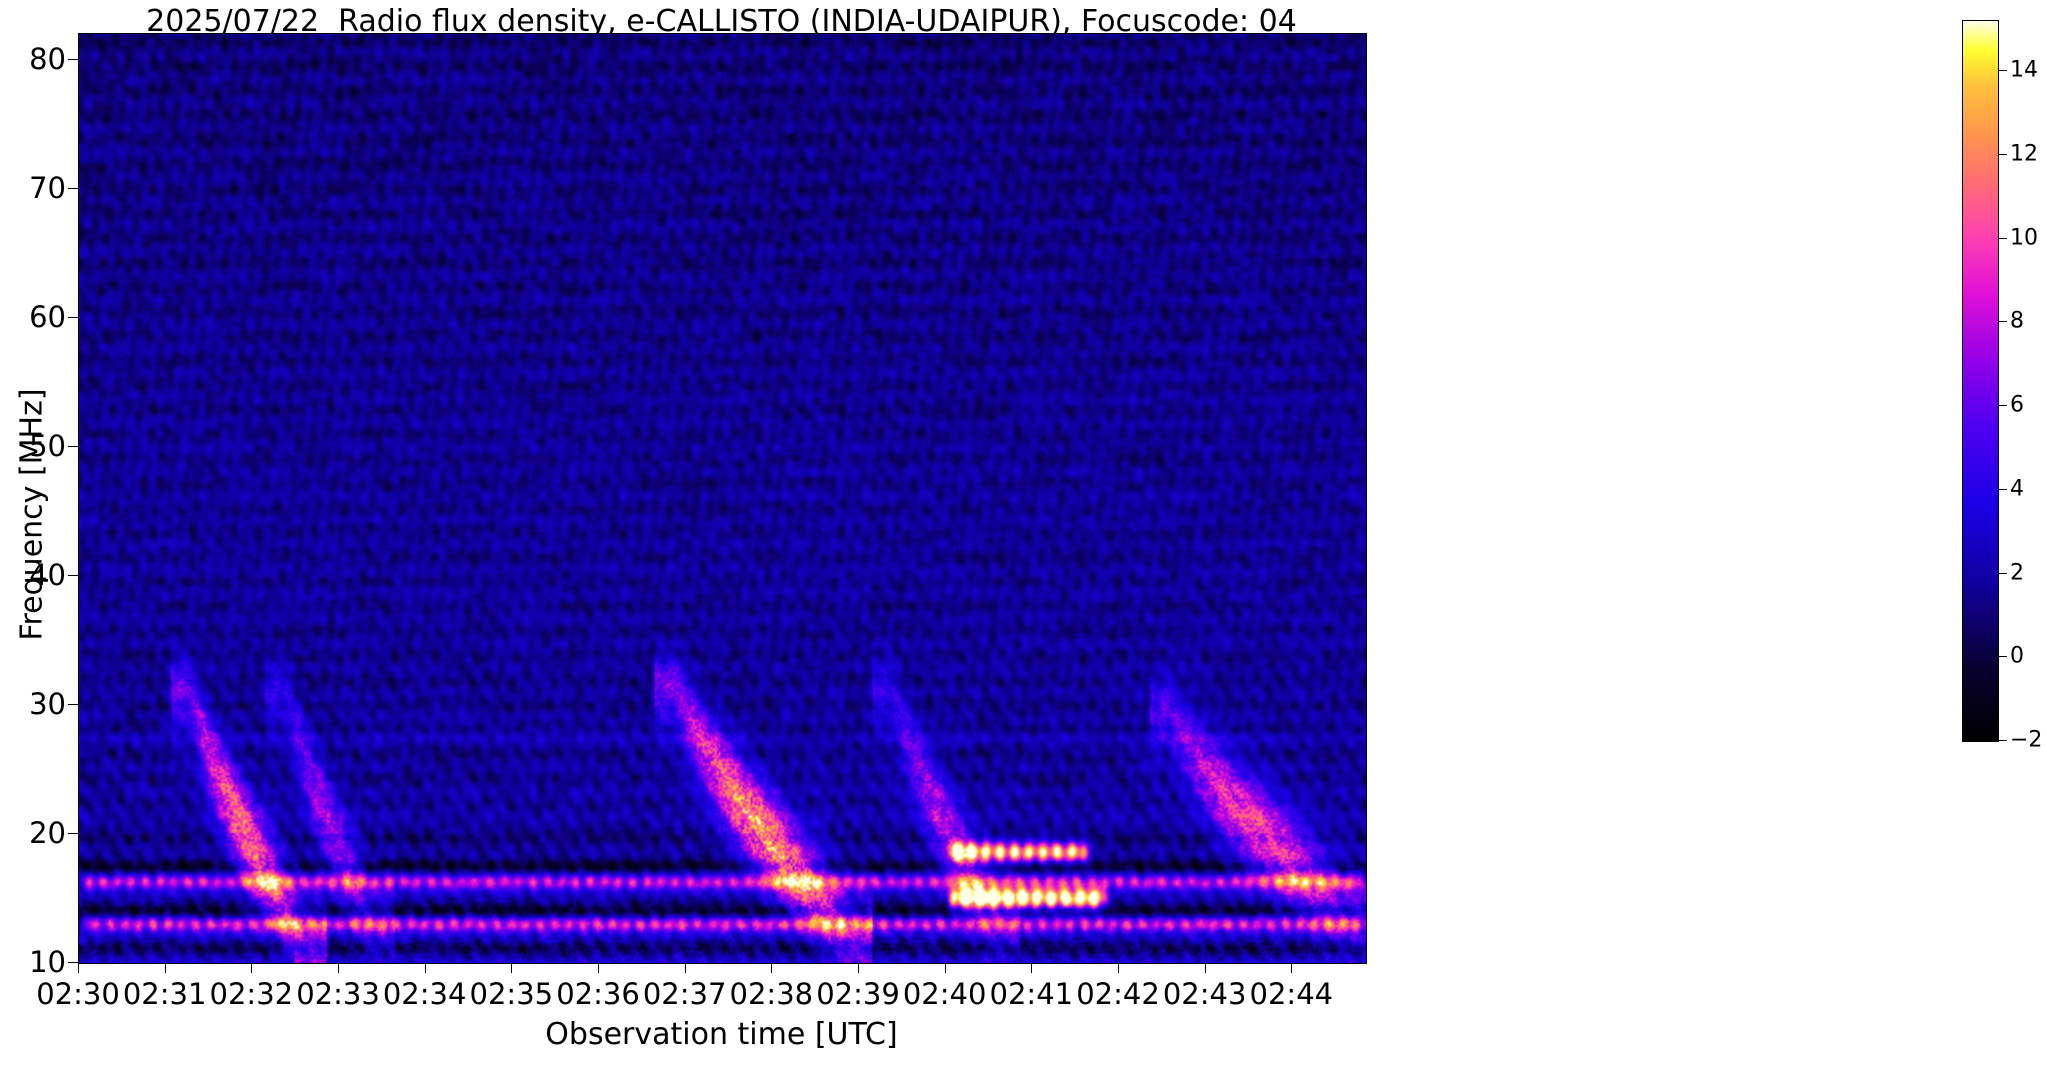 The image size is (2047, 1067). I want to click on y-tick-label: 10, so click(47, 962).